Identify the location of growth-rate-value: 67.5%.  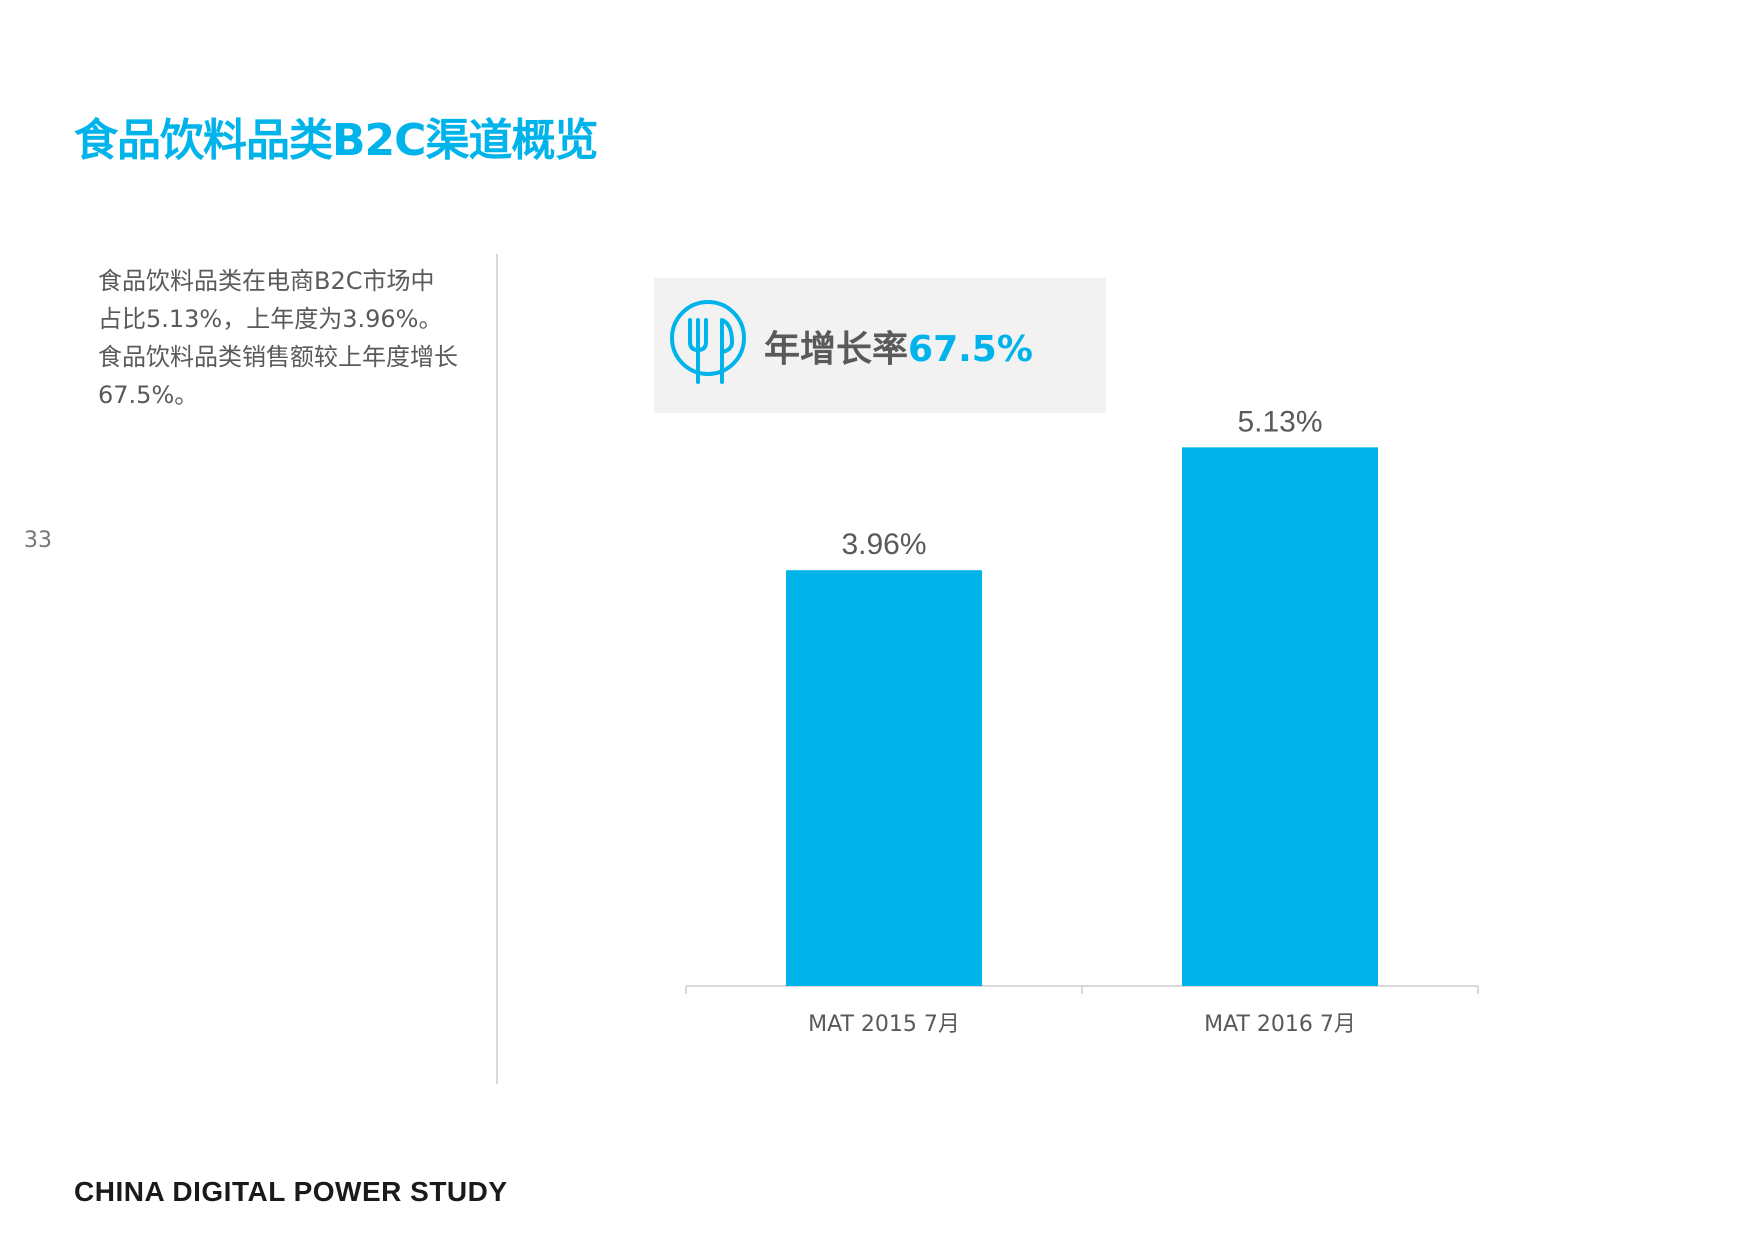
(970, 349).